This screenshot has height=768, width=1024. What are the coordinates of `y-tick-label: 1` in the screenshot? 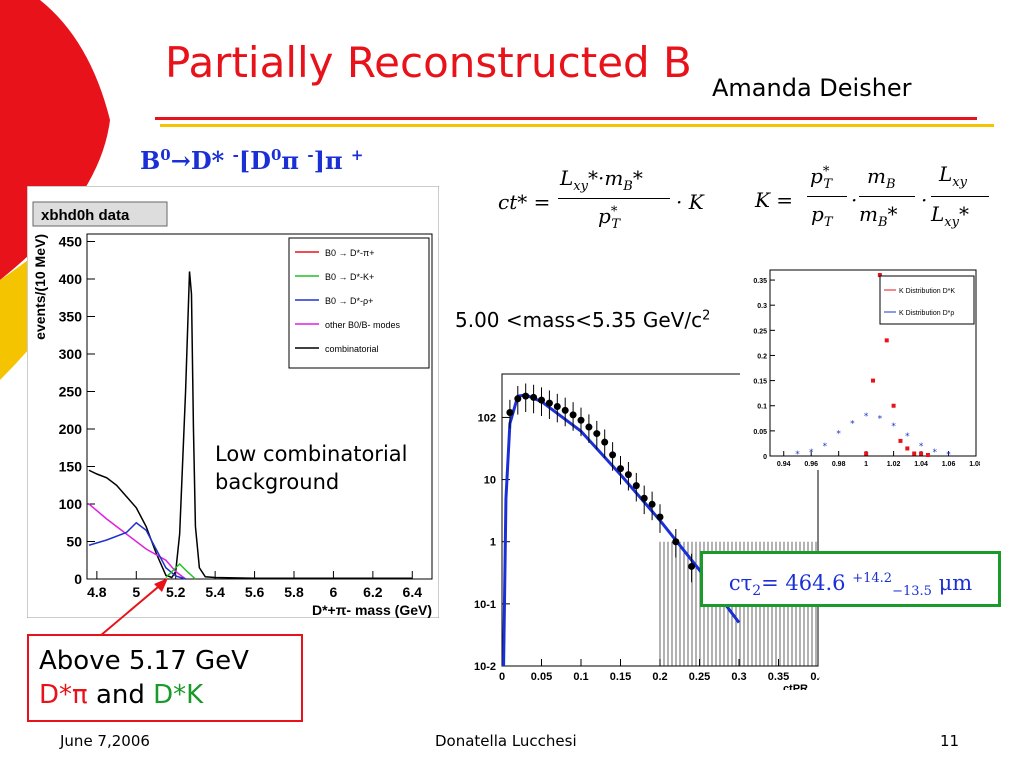 It's located at (493, 543).